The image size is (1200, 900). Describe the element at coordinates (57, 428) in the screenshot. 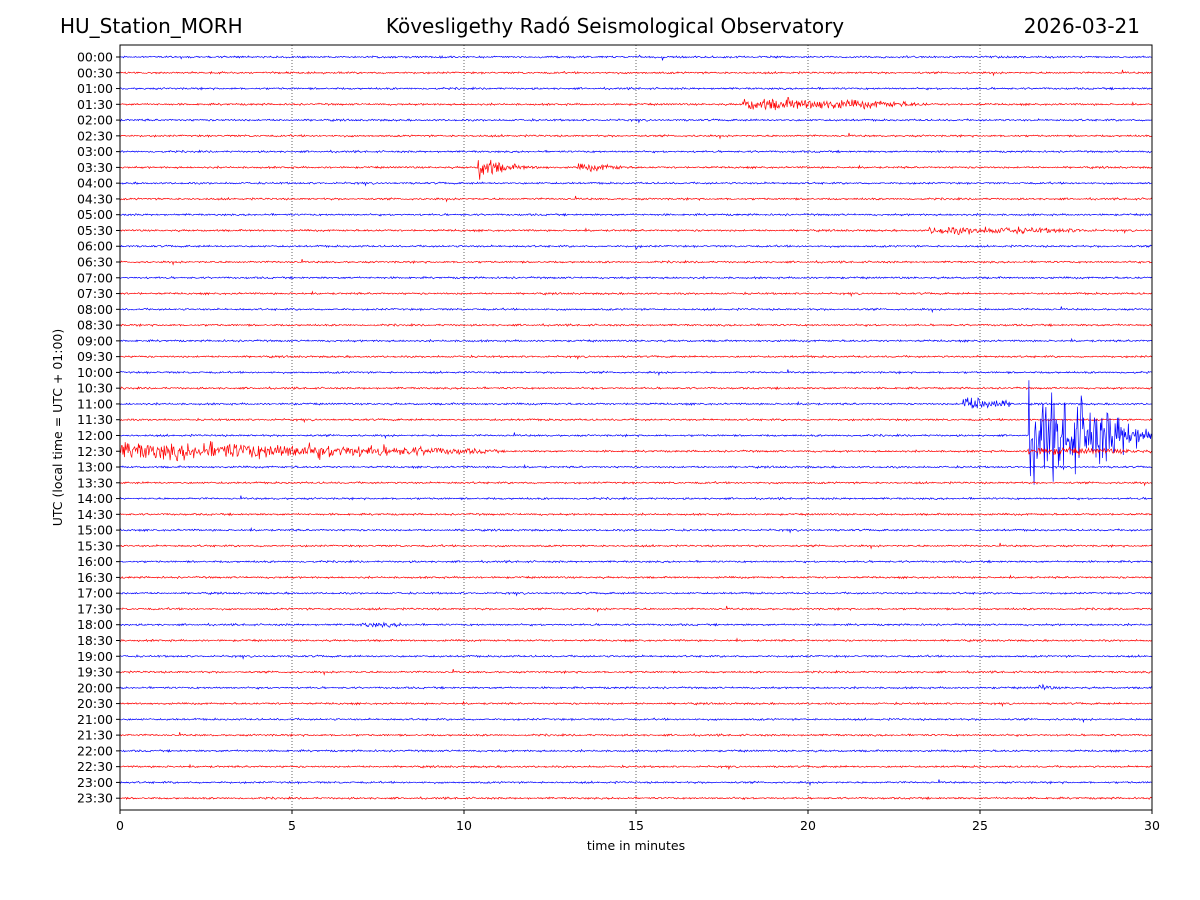

I see `y-axis-label: UTC (local time = UTC + 01:00)` at that location.